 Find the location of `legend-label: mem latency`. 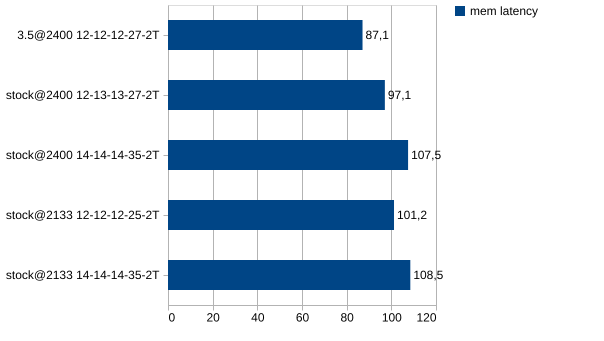

legend-label: mem latency is located at coordinates (504, 11).